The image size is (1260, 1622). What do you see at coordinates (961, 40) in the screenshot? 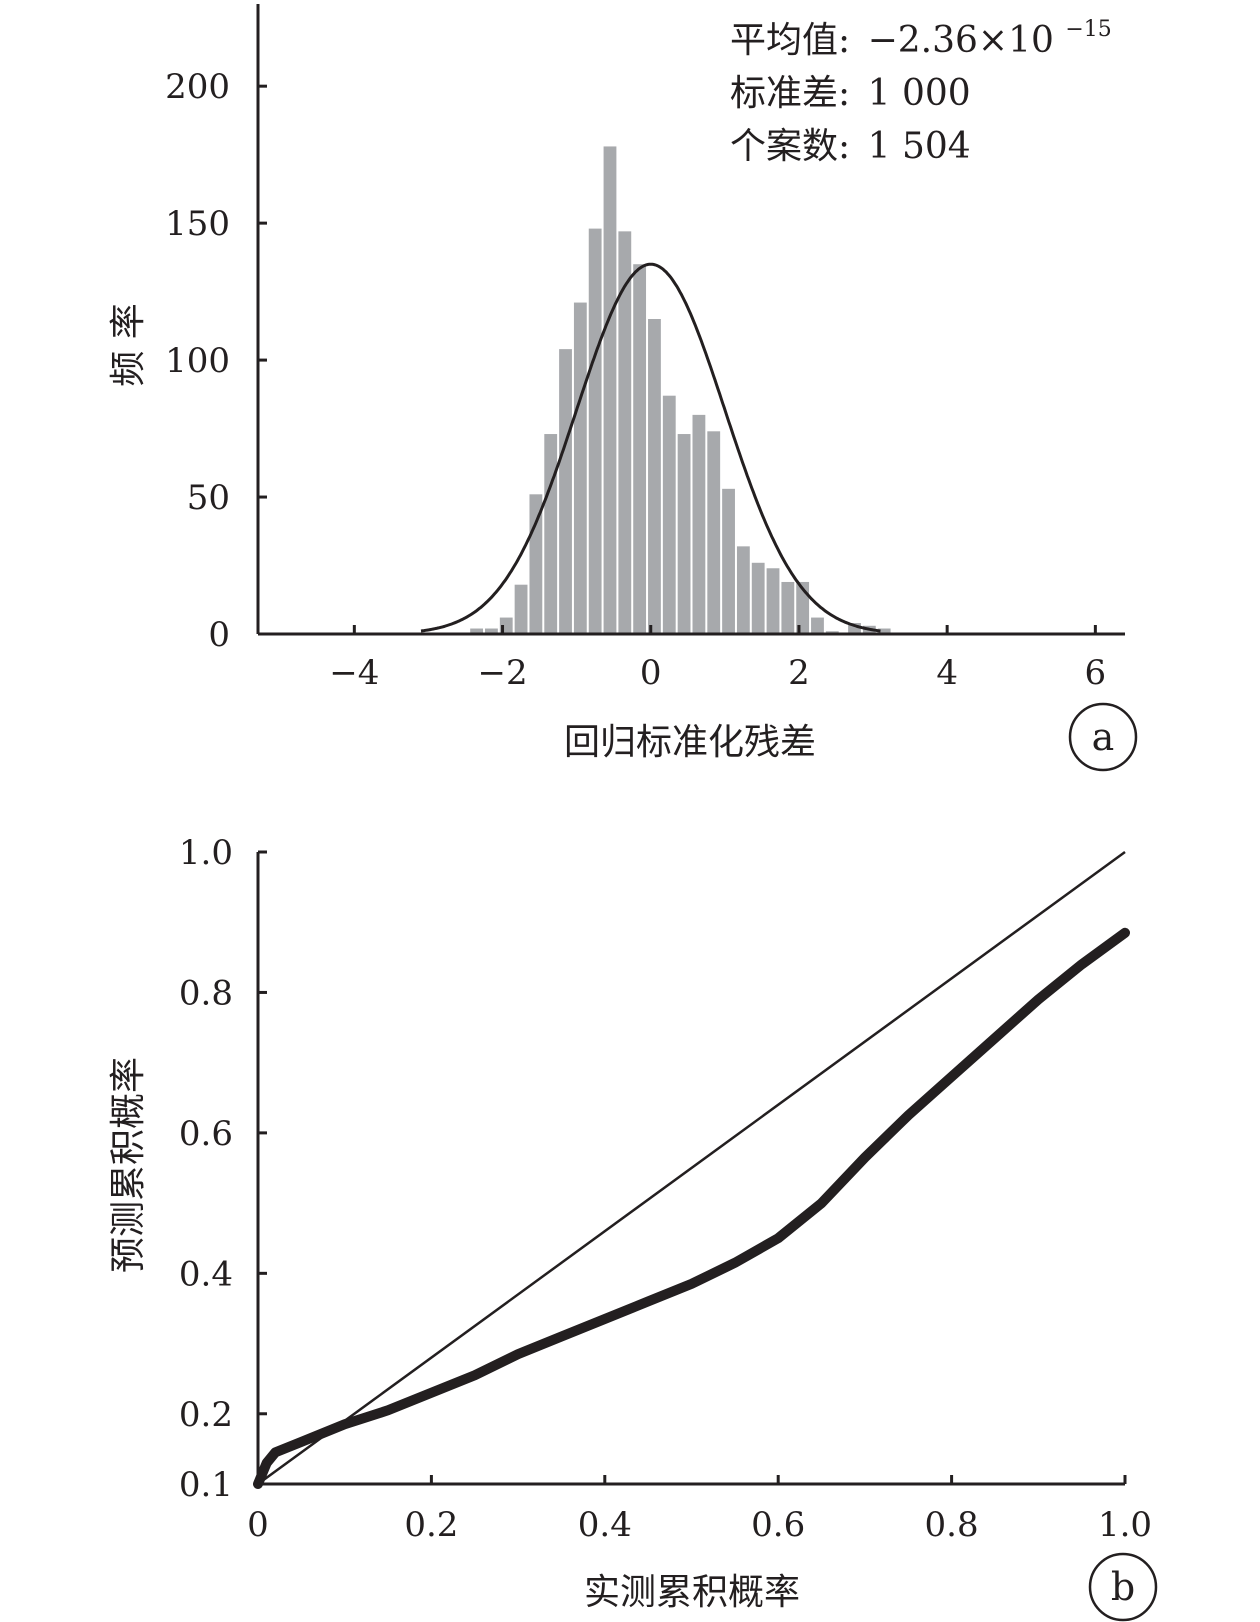
I see `stat-mean-value: −2.36×10` at bounding box center [961, 40].